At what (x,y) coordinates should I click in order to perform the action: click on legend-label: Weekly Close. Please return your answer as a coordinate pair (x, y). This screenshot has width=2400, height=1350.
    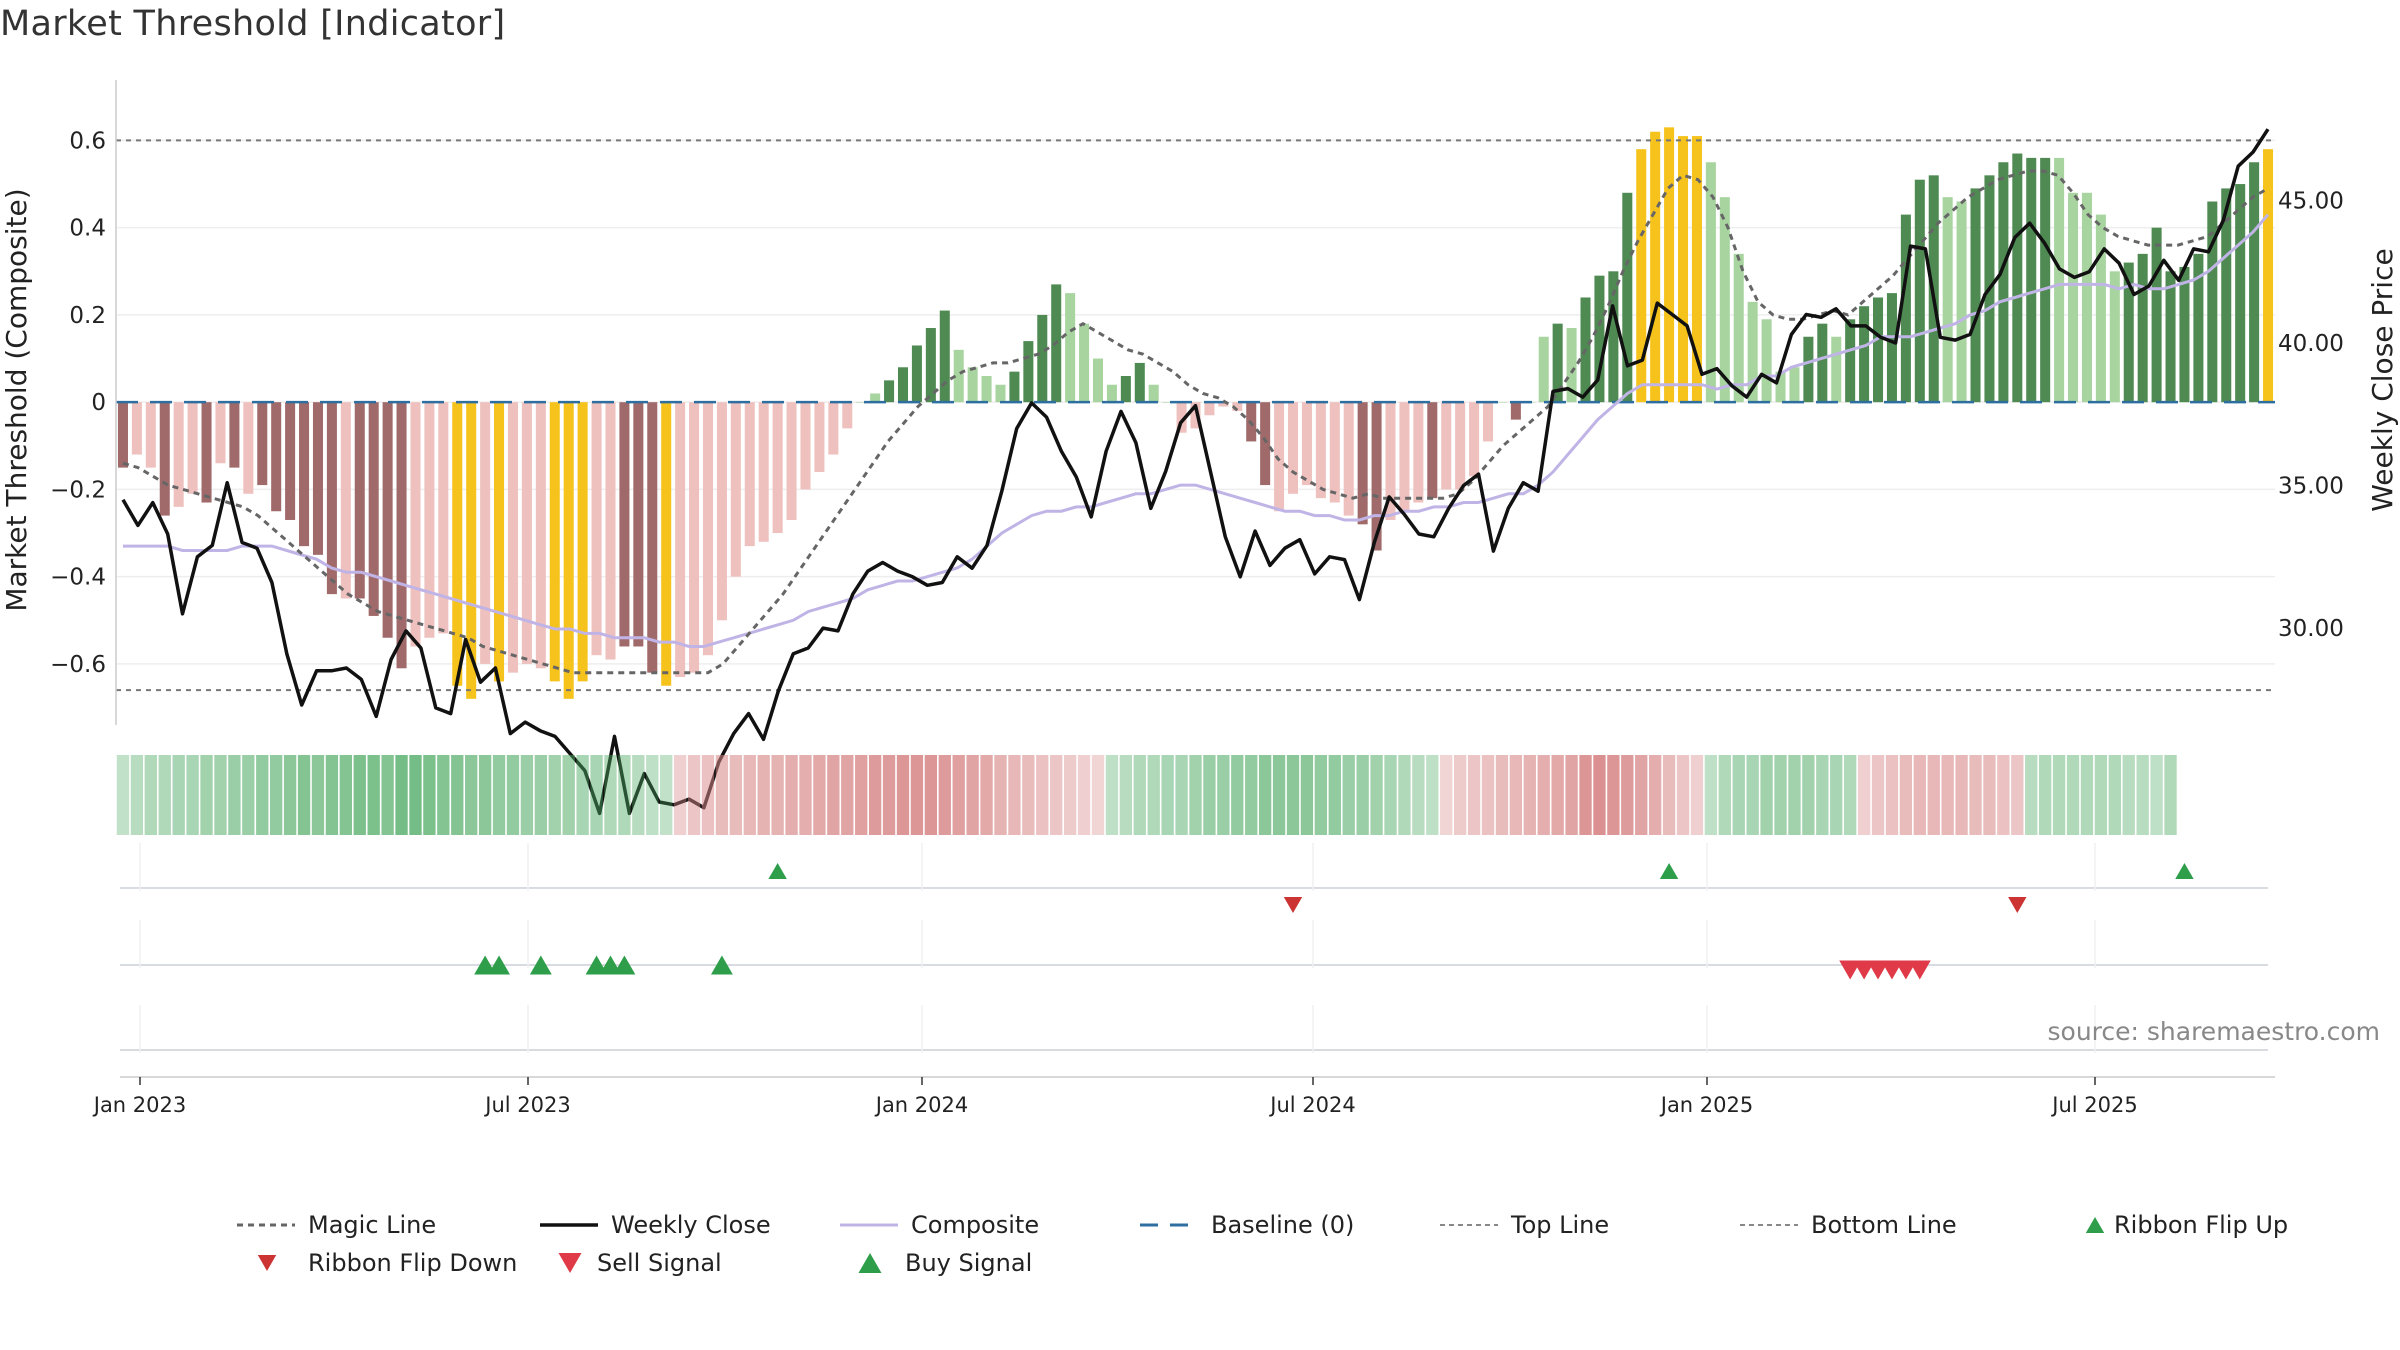
    Looking at the image, I should click on (691, 1225).